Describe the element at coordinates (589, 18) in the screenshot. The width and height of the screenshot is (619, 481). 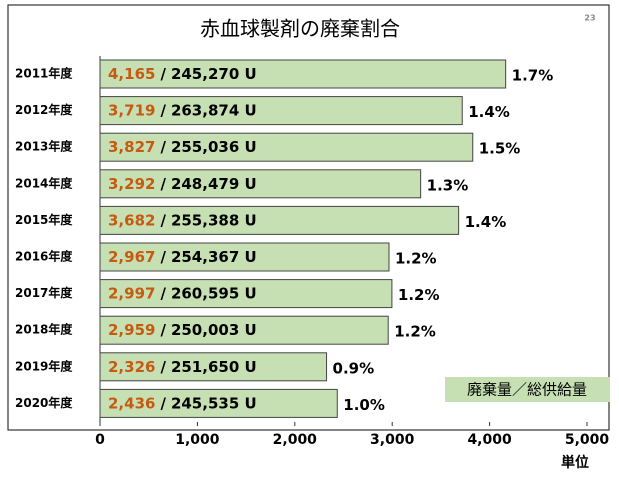
I see `page-number: 23` at that location.